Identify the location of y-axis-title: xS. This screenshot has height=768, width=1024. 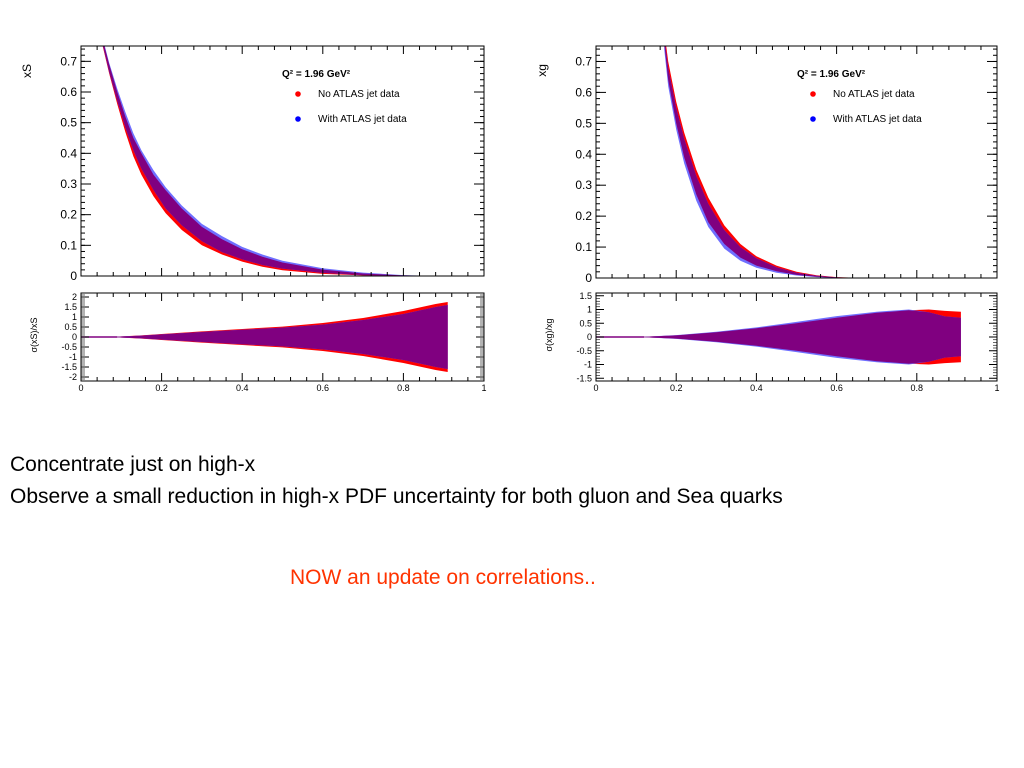
(27, 71).